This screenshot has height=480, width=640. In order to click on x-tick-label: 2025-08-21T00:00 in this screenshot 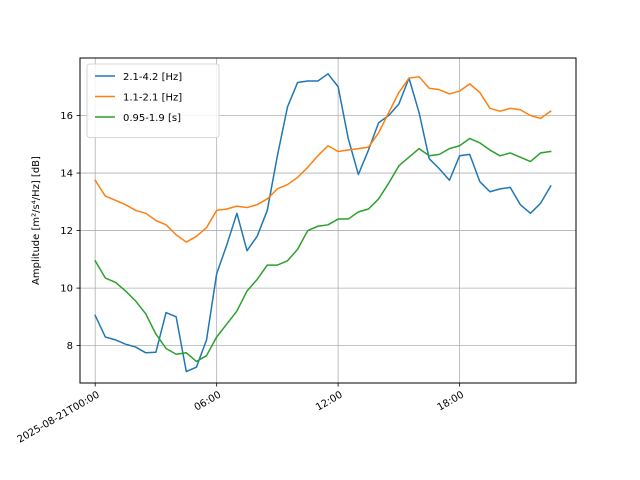, I will do `click(59, 418)`.